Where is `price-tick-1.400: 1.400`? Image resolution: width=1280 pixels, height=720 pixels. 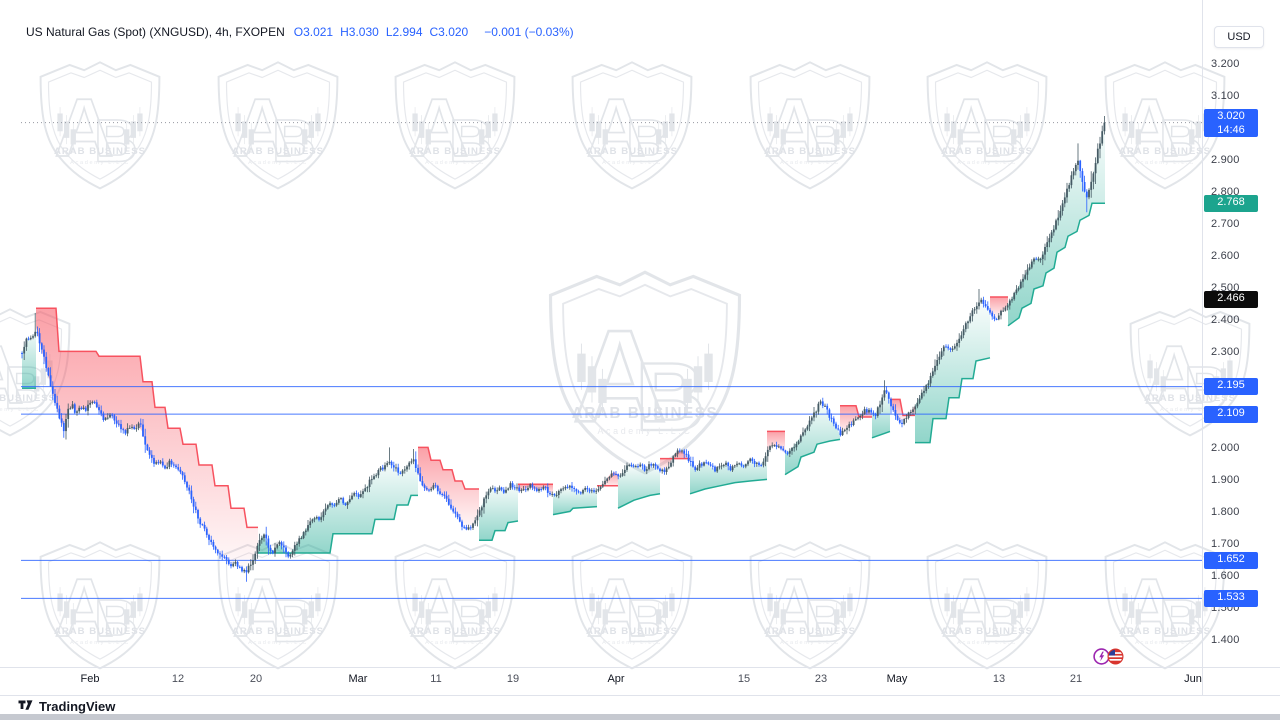
price-tick-1.400: 1.400 is located at coordinates (1225, 640).